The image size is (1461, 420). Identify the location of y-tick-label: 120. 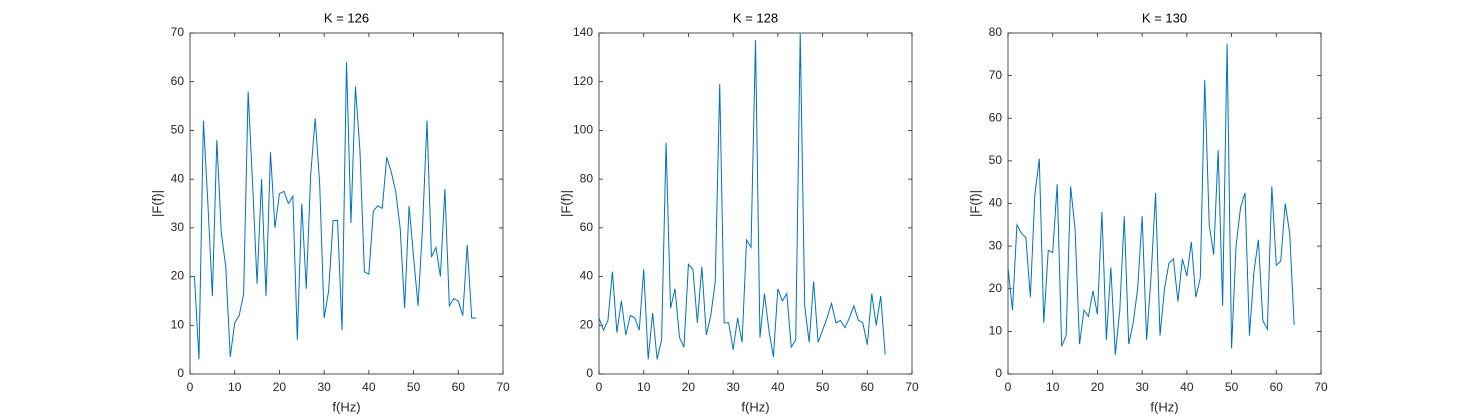
(583, 81).